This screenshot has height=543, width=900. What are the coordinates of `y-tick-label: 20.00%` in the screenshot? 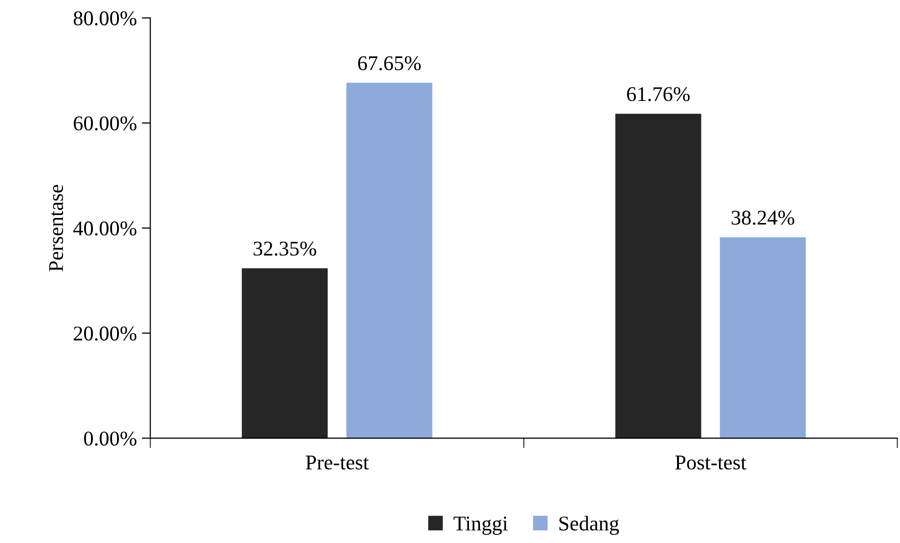 It's located at (105, 333).